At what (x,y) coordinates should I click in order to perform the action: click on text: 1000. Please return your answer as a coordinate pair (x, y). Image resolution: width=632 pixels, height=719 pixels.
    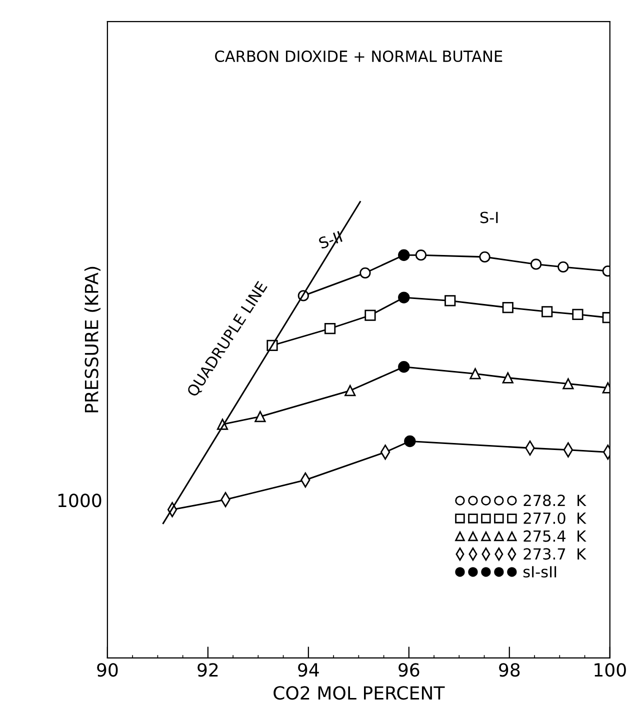
    Looking at the image, I should click on (80, 501).